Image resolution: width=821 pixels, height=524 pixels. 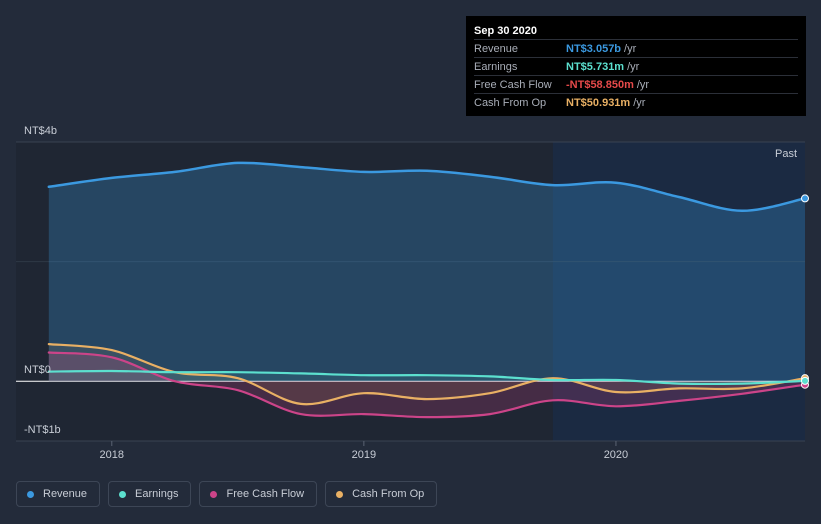 I want to click on tooltip-value: NT$3.057b, so click(x=594, y=48).